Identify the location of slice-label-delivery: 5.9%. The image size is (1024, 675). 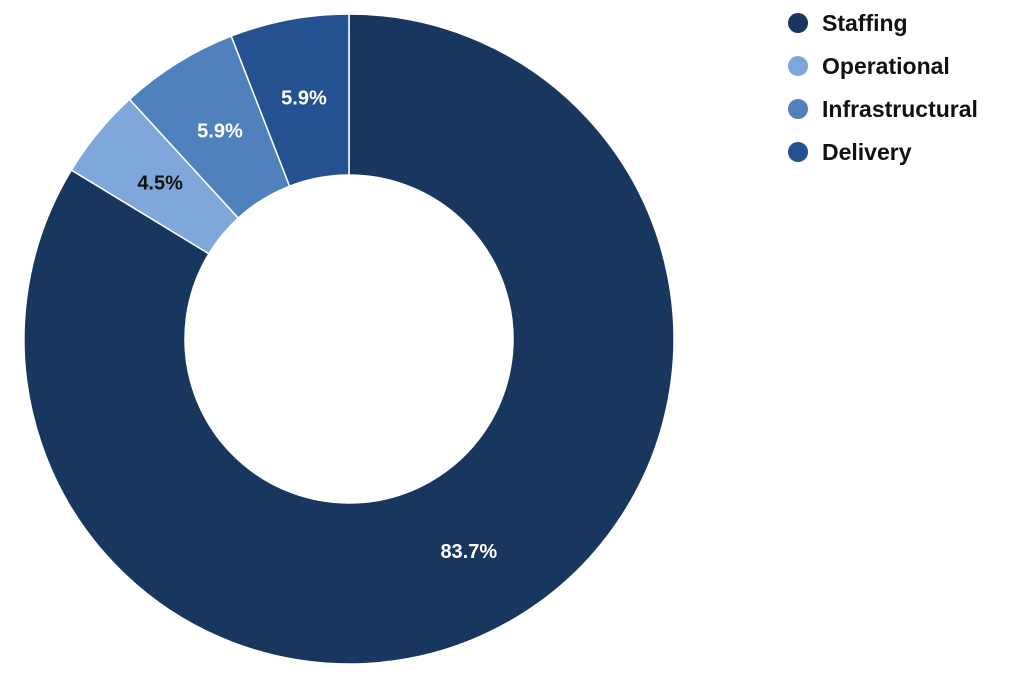
(304, 99).